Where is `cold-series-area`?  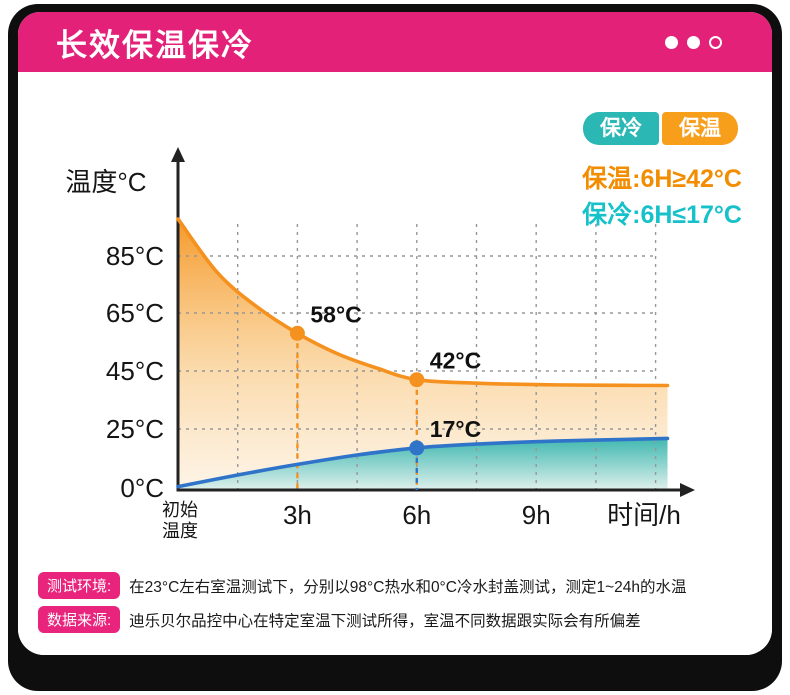 cold-series-area is located at coordinates (423, 464).